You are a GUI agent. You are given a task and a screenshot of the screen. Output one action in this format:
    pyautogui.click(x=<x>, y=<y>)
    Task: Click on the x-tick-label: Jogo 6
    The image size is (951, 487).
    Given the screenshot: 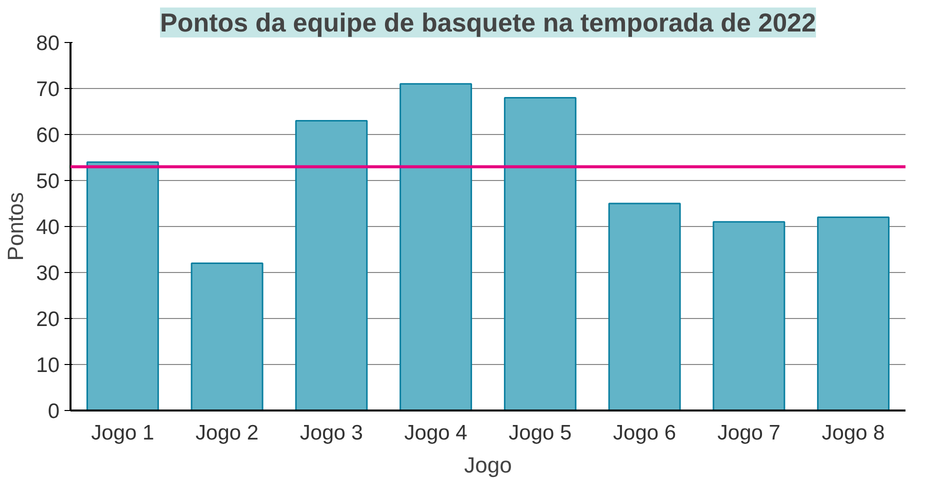 What is the action you would take?
    pyautogui.click(x=644, y=433)
    